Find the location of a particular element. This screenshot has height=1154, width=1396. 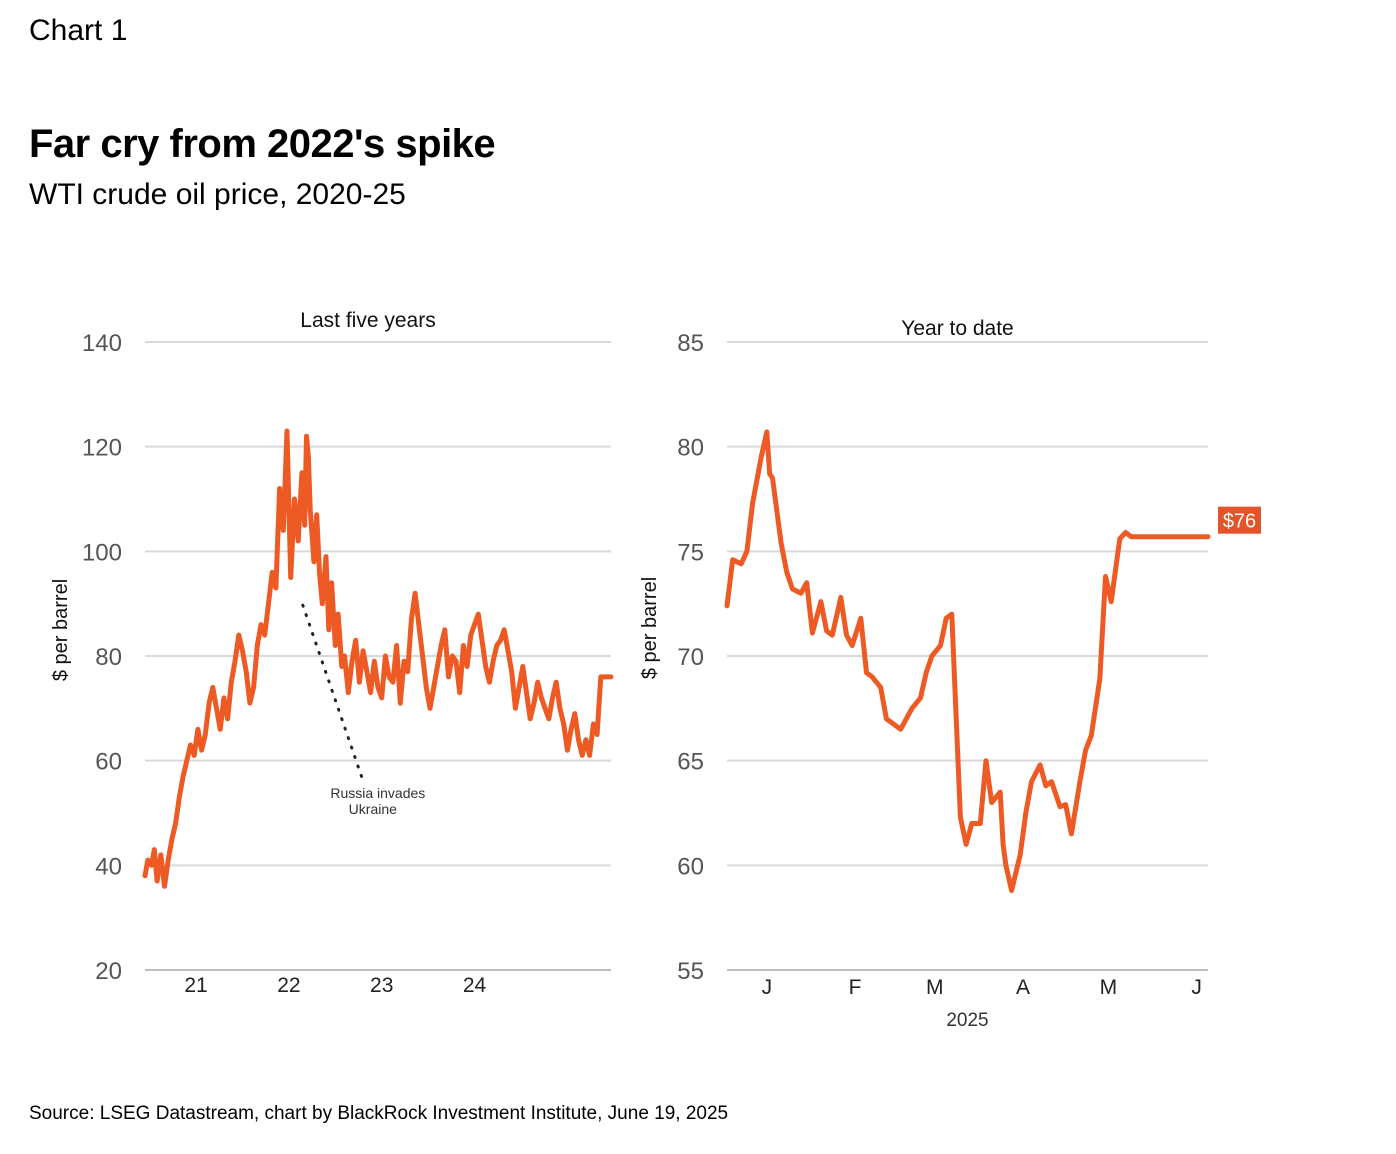

end-value-label: $76 is located at coordinates (1239, 522).